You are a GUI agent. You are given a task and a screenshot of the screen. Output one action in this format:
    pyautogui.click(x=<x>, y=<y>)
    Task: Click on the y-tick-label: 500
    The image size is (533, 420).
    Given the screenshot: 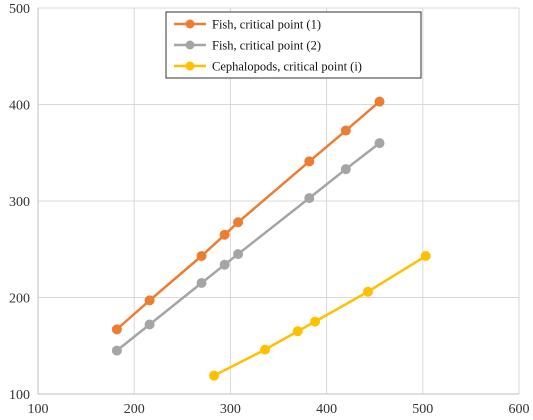 What is the action you would take?
    pyautogui.click(x=19, y=9)
    